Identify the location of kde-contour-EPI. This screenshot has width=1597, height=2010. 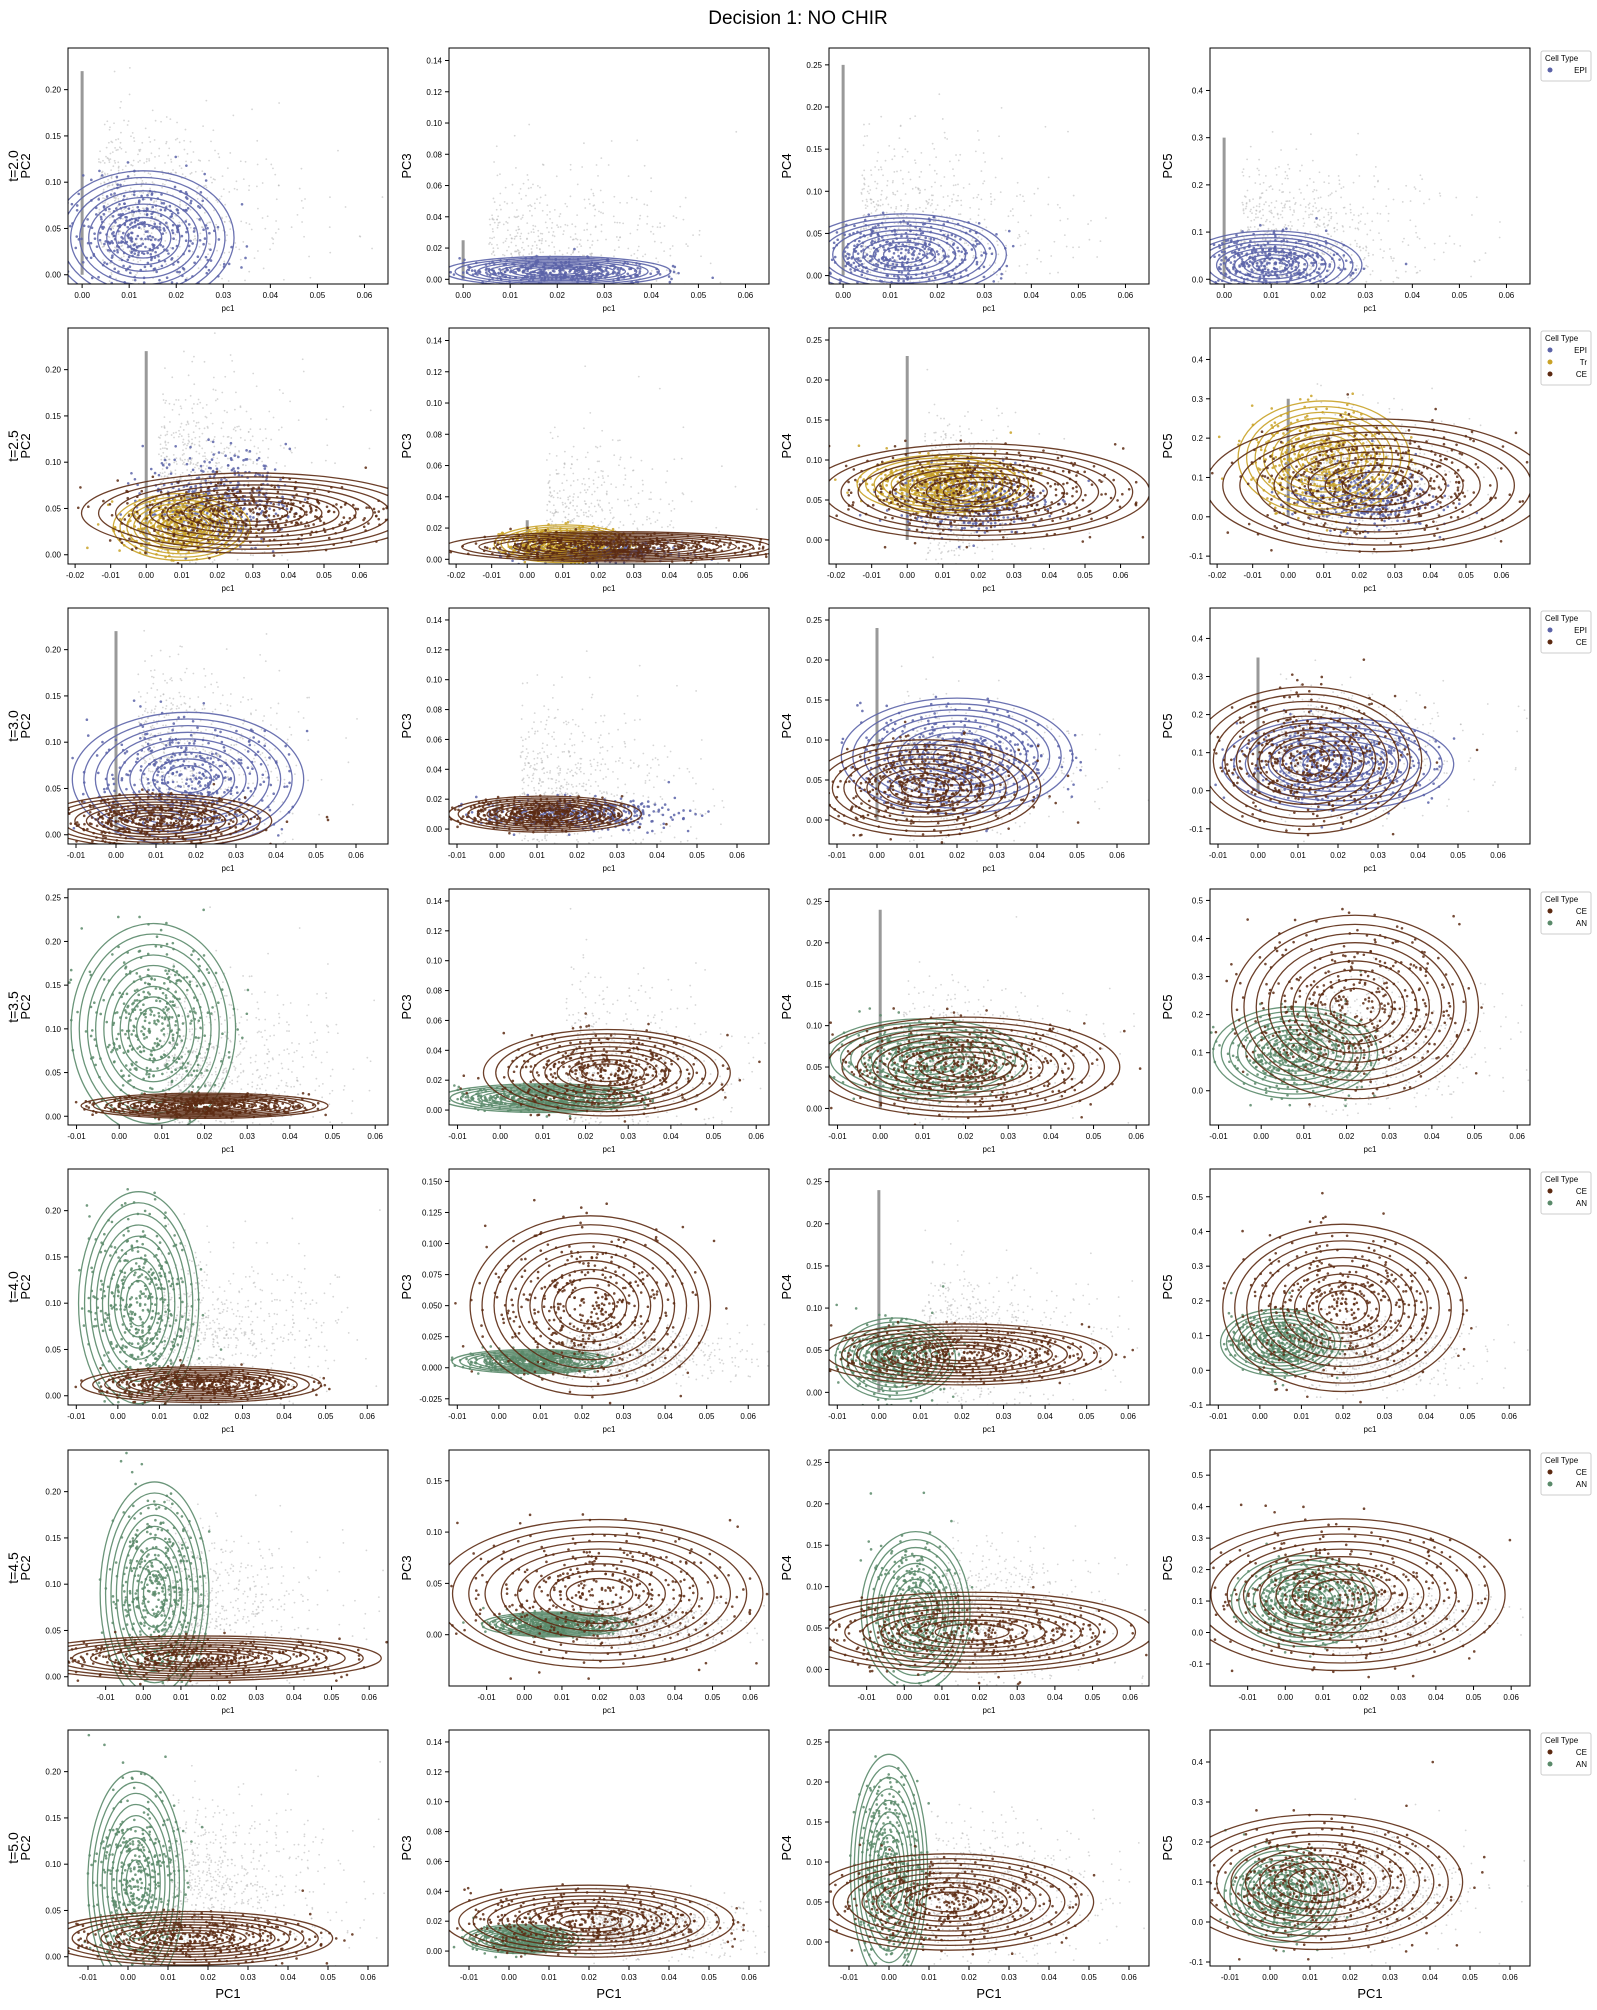
(557, 270).